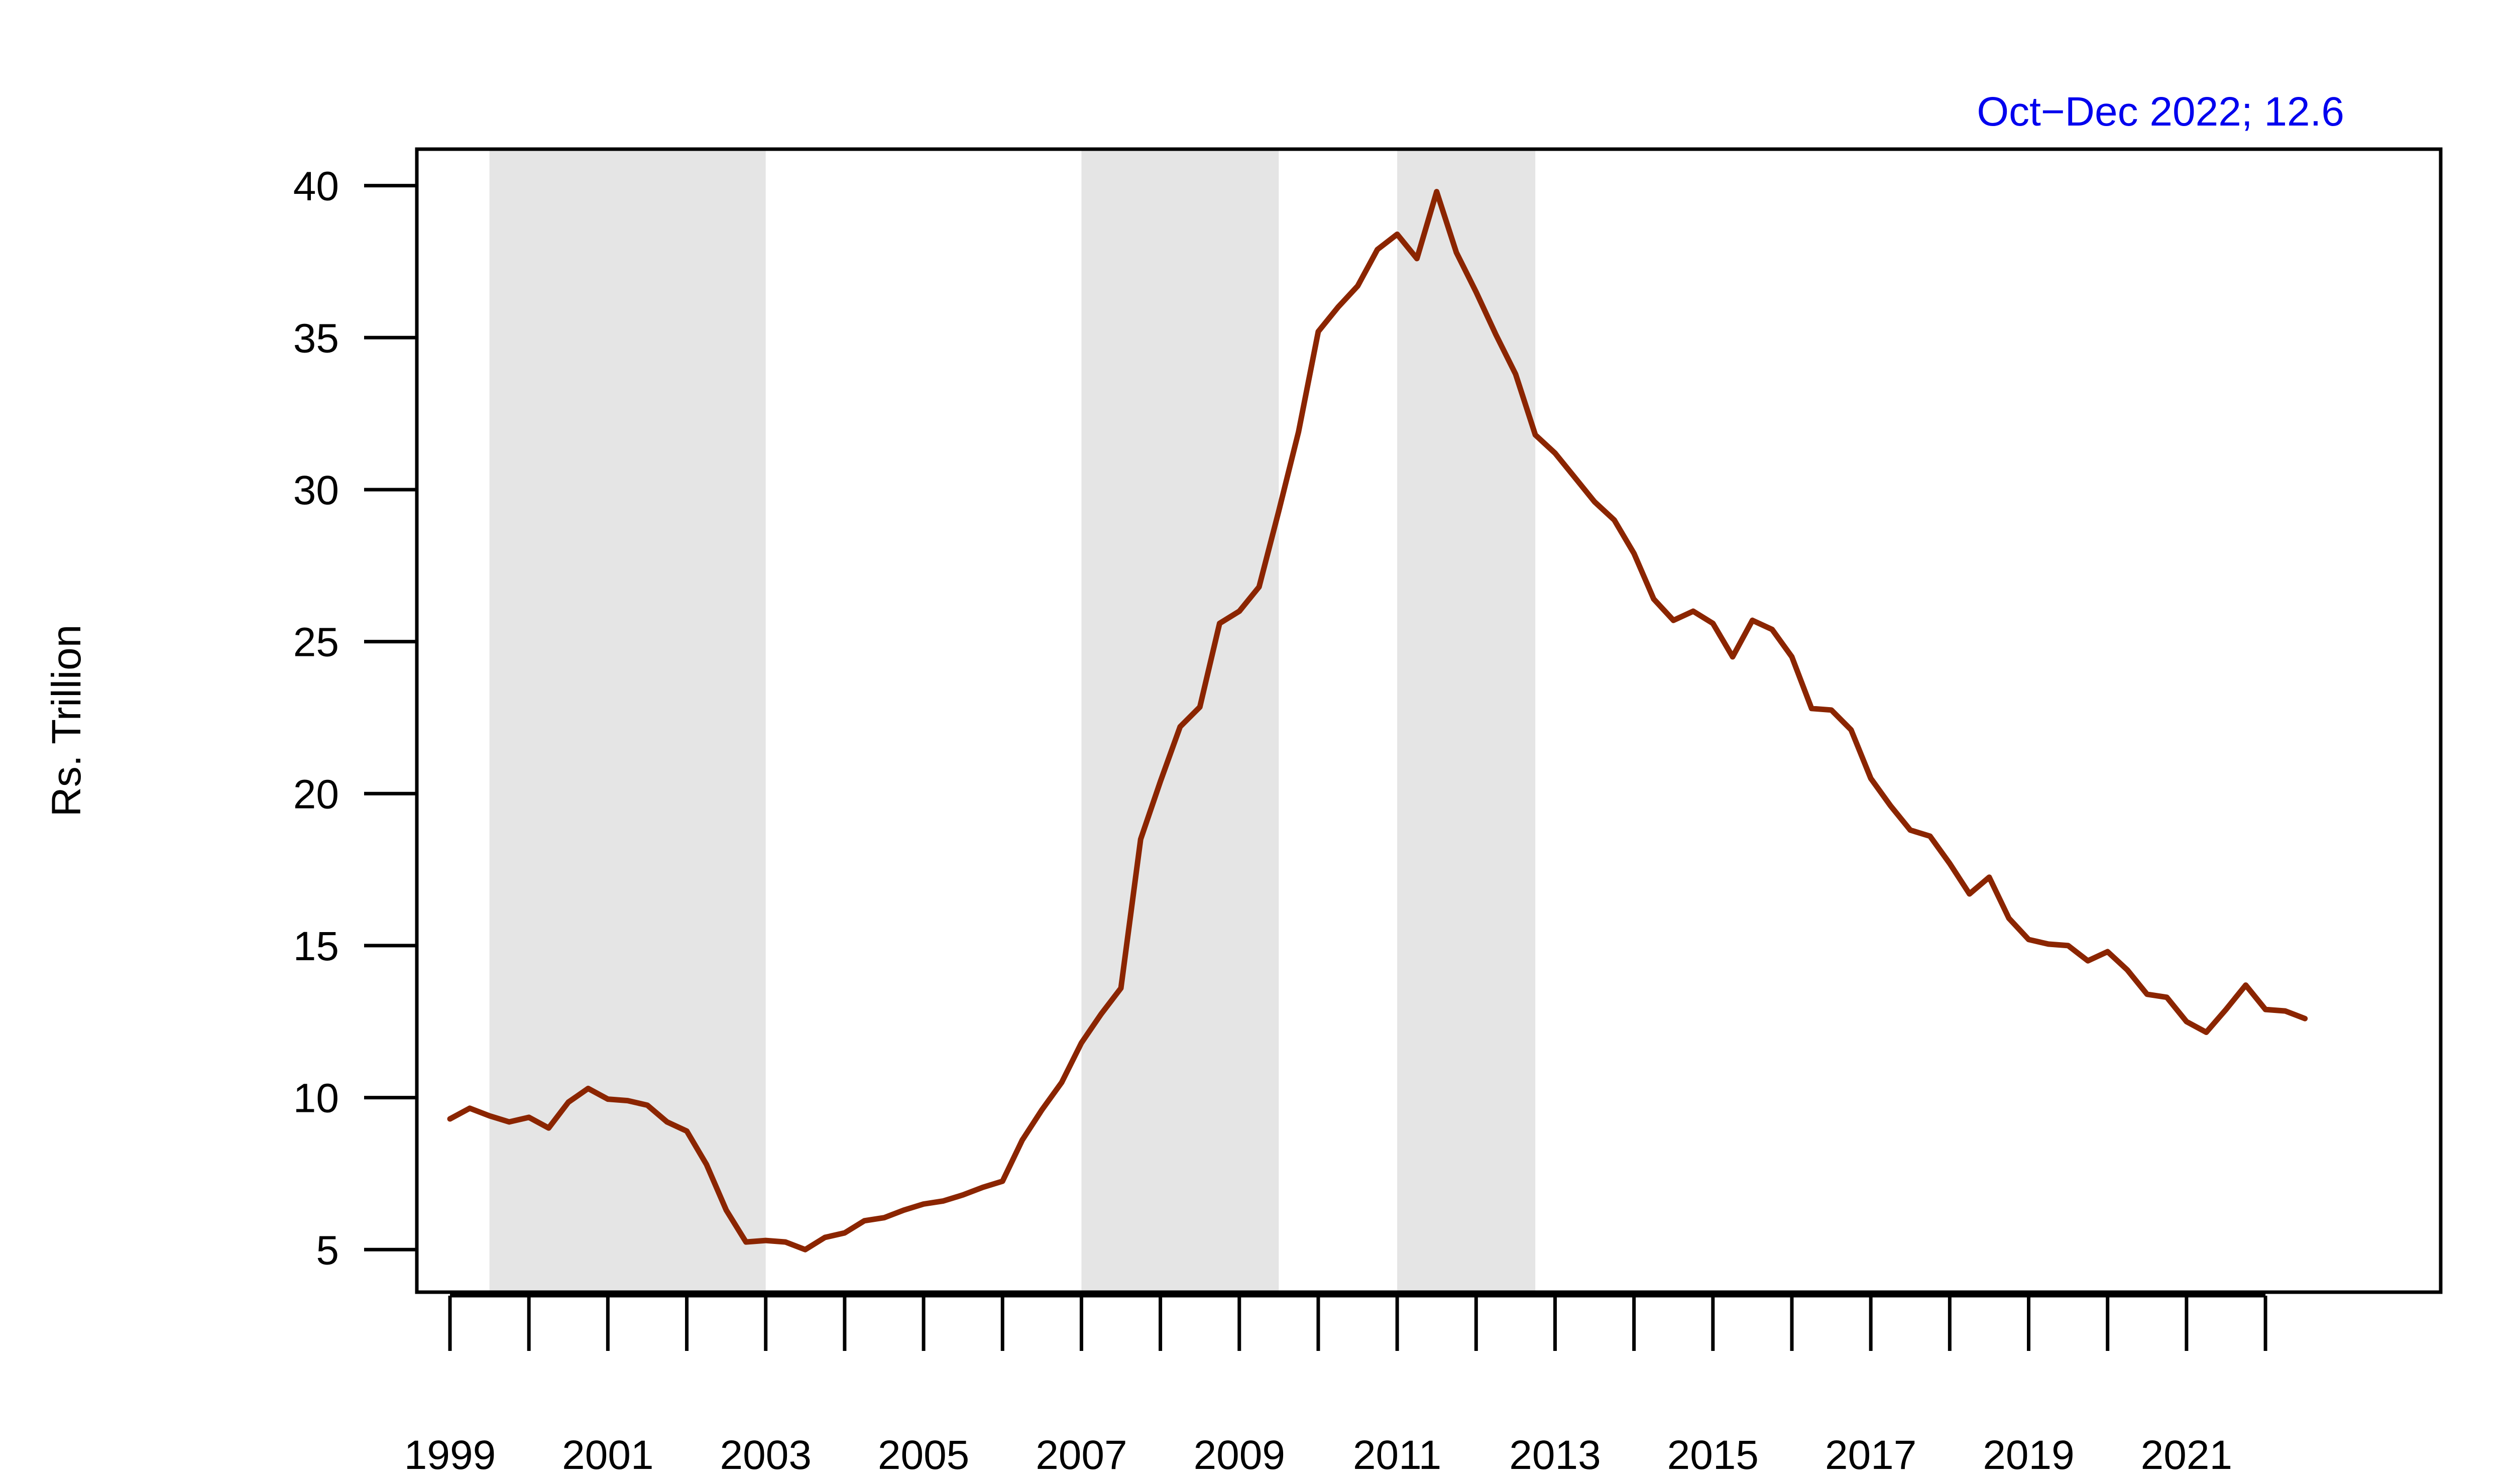 This screenshot has height=1484, width=2511. Describe the element at coordinates (1397, 1455) in the screenshot. I see `x-tick-label: 2011` at that location.